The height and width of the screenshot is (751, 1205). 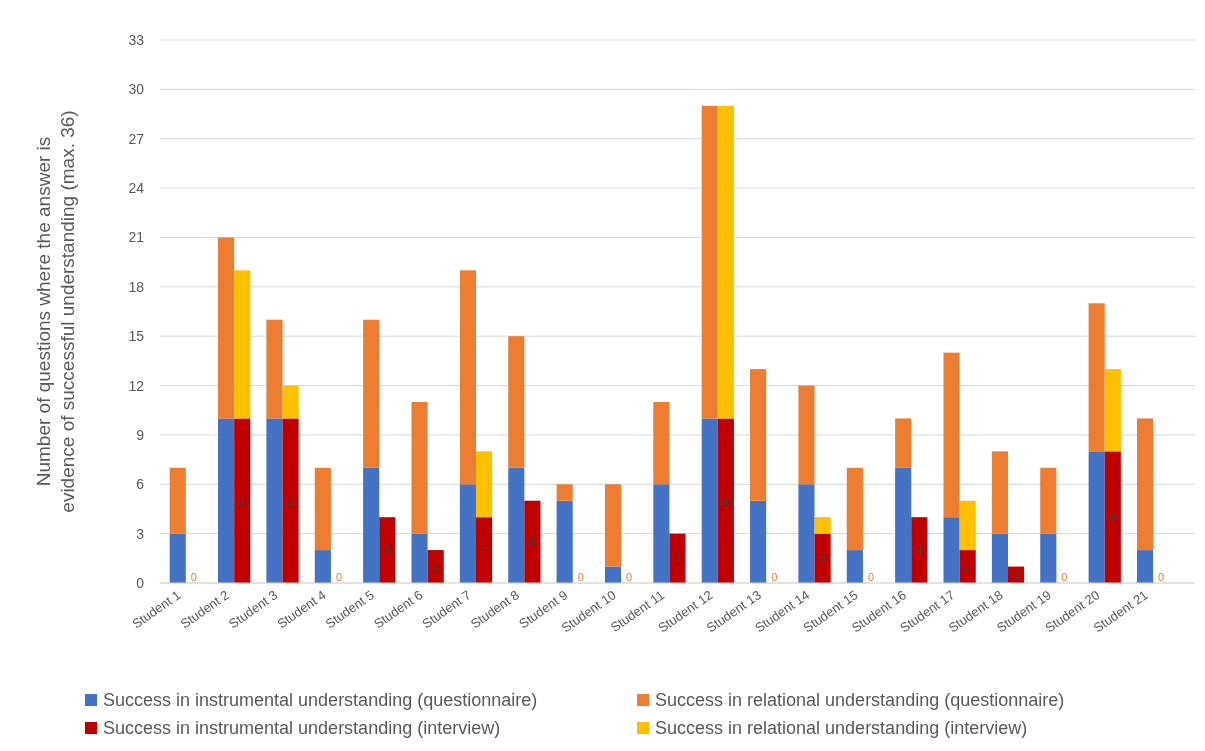 What do you see at coordinates (841, 728) in the screenshot?
I see `legend-label: Success in relational understanding (interview)` at bounding box center [841, 728].